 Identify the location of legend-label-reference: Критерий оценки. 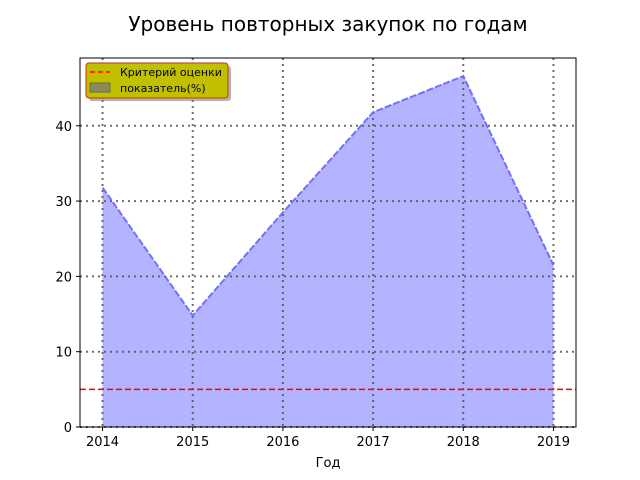
(171, 72).